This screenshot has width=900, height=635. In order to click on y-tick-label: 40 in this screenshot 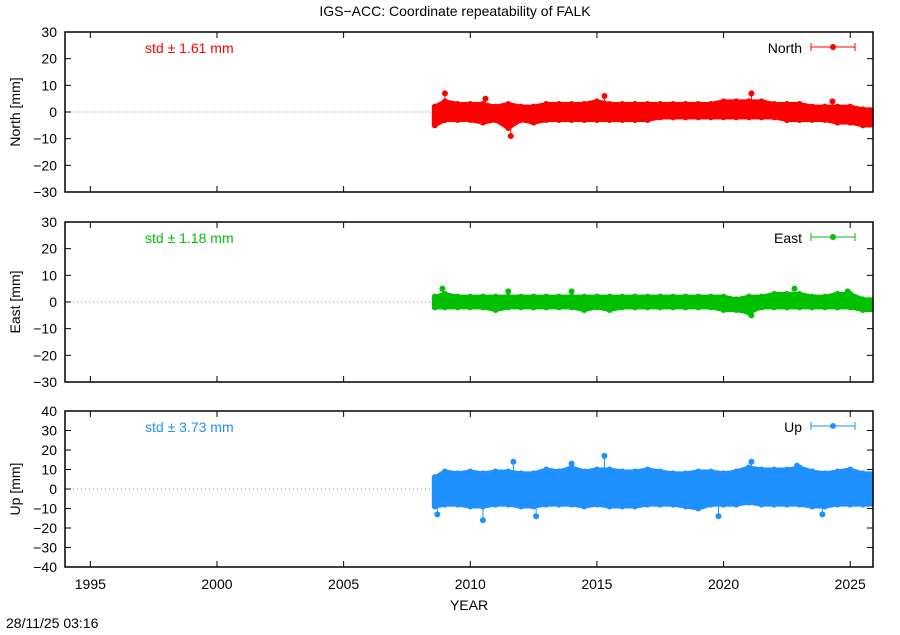, I will do `click(49, 411)`.